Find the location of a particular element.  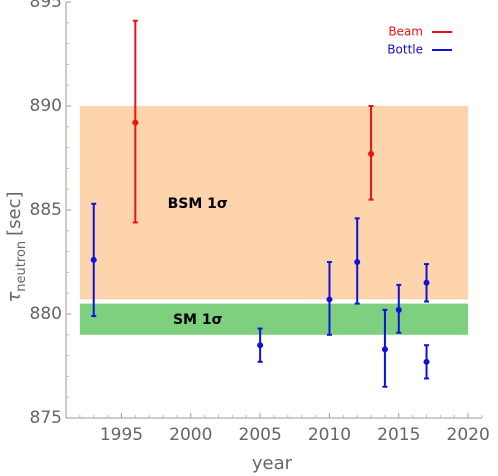

y-tick-label-895: 895 is located at coordinates (46, 6).